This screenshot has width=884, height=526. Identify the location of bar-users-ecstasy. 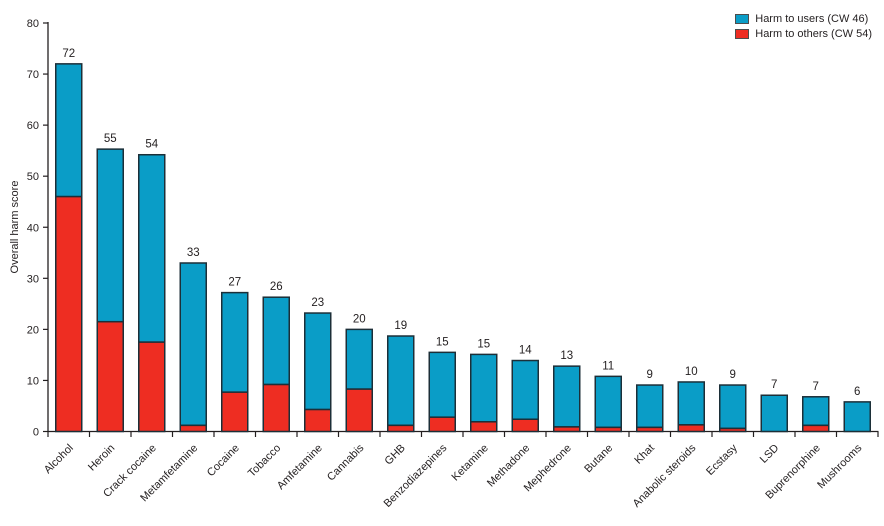
(733, 407).